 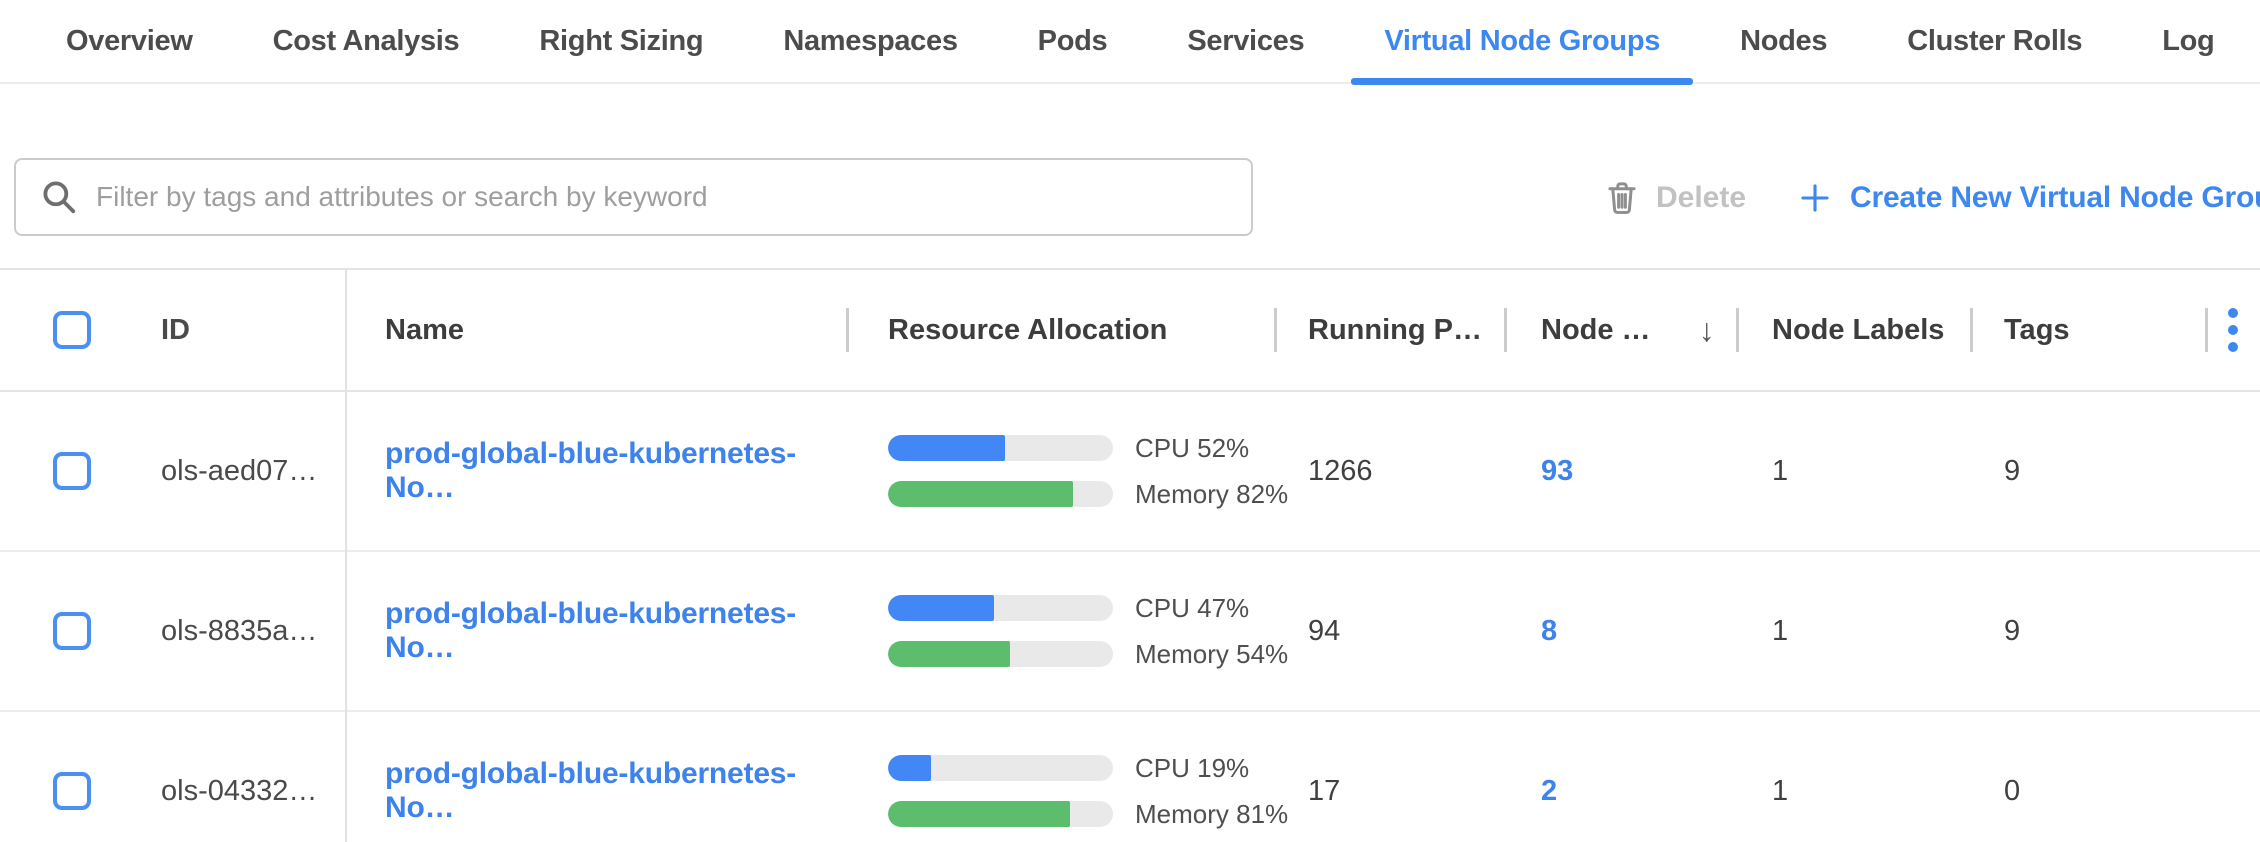 What do you see at coordinates (1706, 329) in the screenshot?
I see `sort-desc-icon: ↓` at bounding box center [1706, 329].